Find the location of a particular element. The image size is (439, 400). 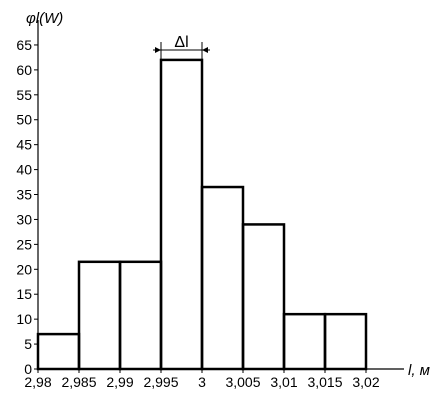

x-axis-label: l, м is located at coordinates (419, 370).